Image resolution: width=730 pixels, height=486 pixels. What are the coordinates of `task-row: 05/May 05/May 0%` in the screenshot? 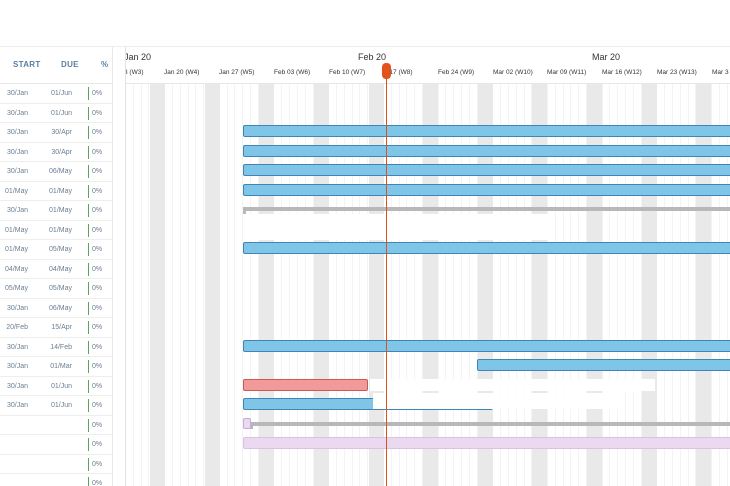 It's located at (56, 289).